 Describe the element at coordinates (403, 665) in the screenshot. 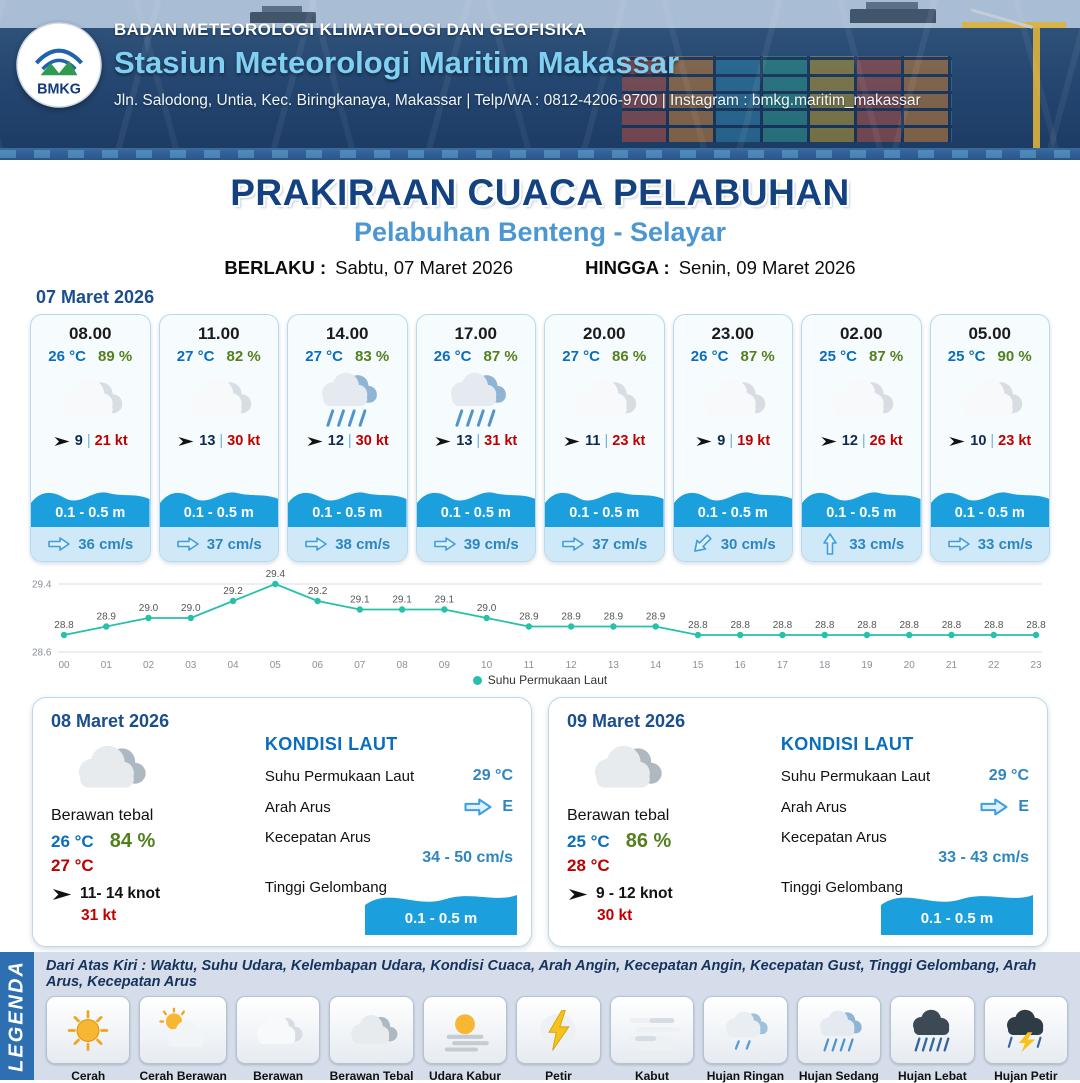

I see `svg-text: 08` at that location.